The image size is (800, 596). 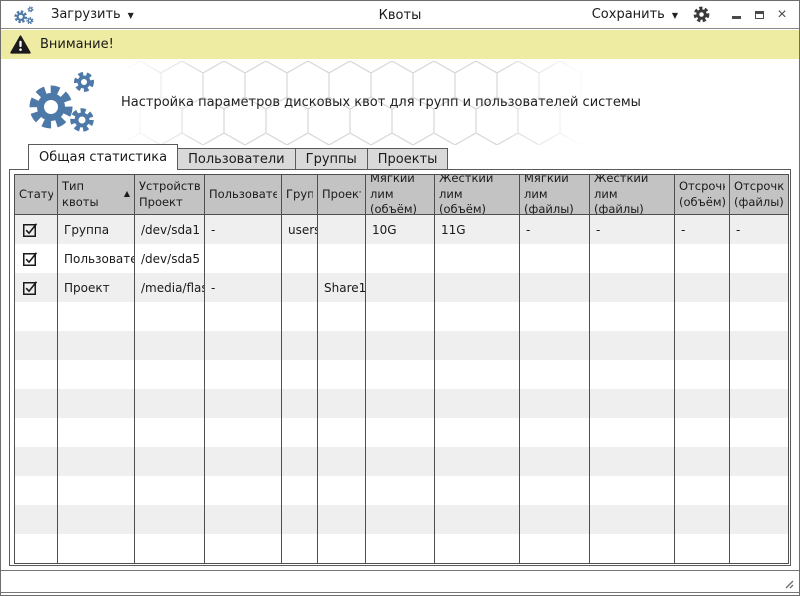 What do you see at coordinates (170, 194) in the screenshot?
I see `column-header: Устройство/ Проект` at bounding box center [170, 194].